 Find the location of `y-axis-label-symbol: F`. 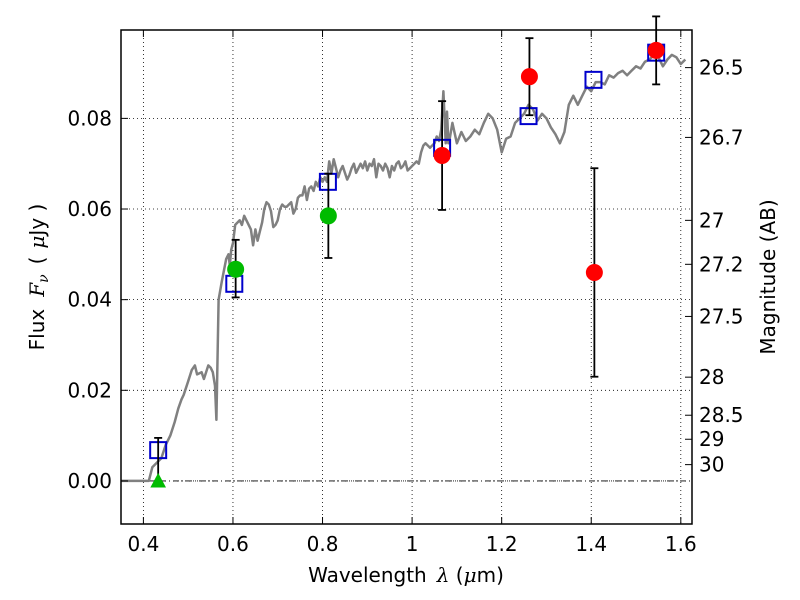

y-axis-label-symbol: F is located at coordinates (37, 290).